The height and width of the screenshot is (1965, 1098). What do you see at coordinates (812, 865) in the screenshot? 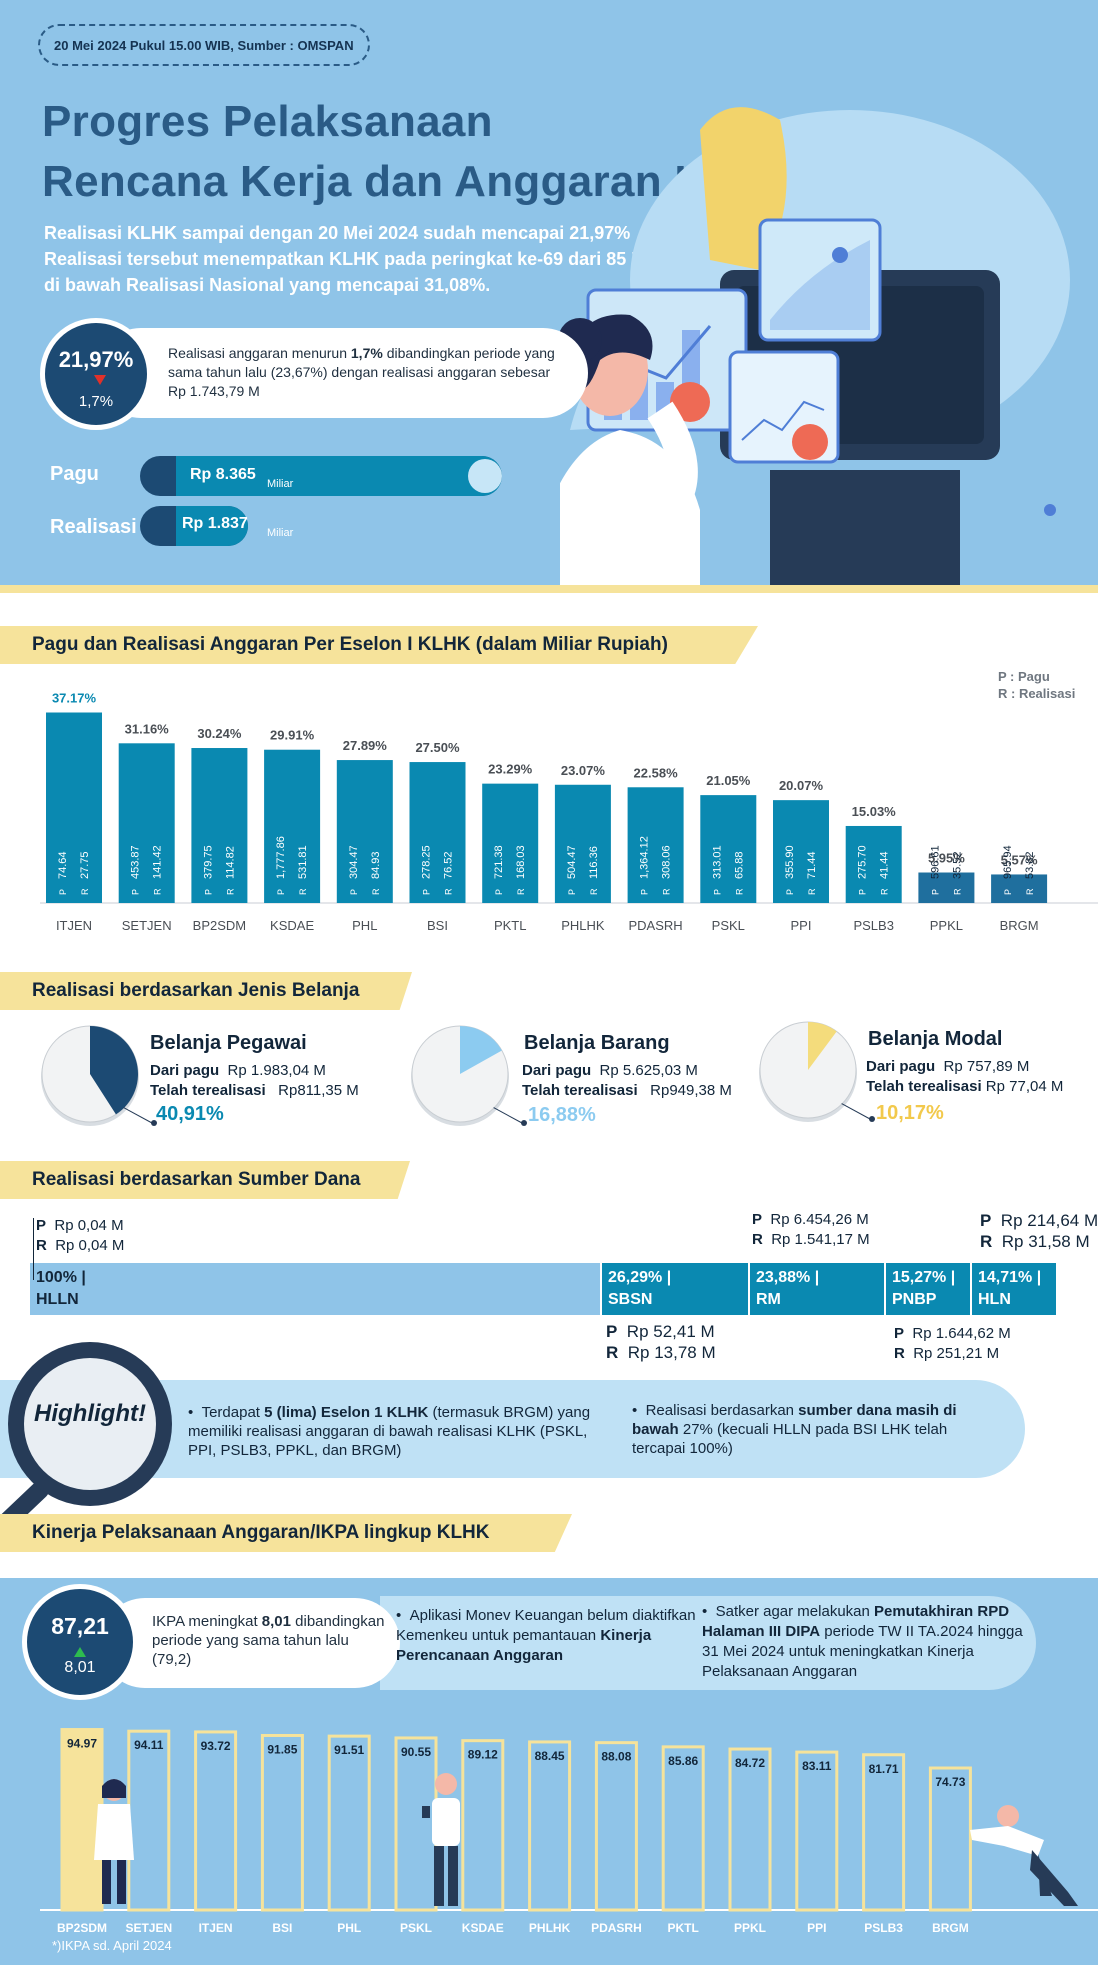
I see `eselon-realisasi-value: 71.44` at bounding box center [812, 865].